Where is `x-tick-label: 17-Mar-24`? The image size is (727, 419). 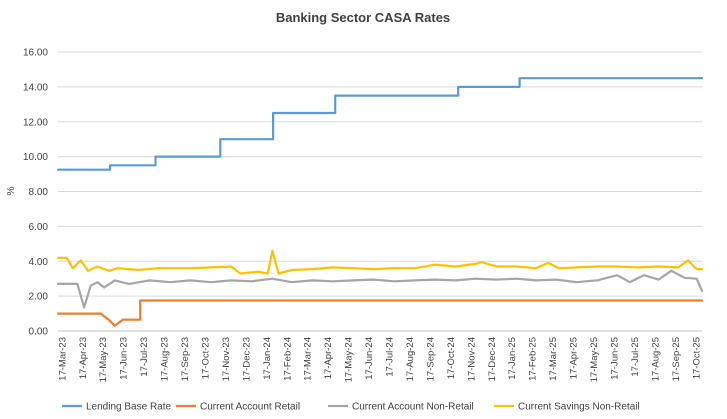 x-tick-label: 17-Mar-24 is located at coordinates (308, 359).